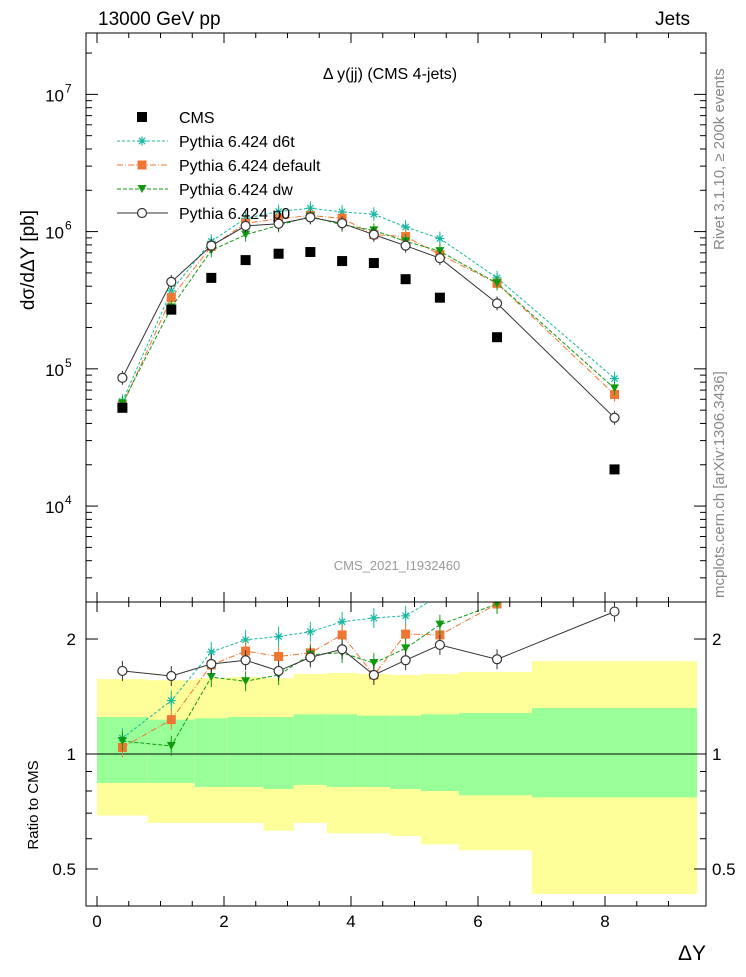  What do you see at coordinates (68, 88) in the screenshot?
I see `y-tick-label-exponent: 7` at bounding box center [68, 88].